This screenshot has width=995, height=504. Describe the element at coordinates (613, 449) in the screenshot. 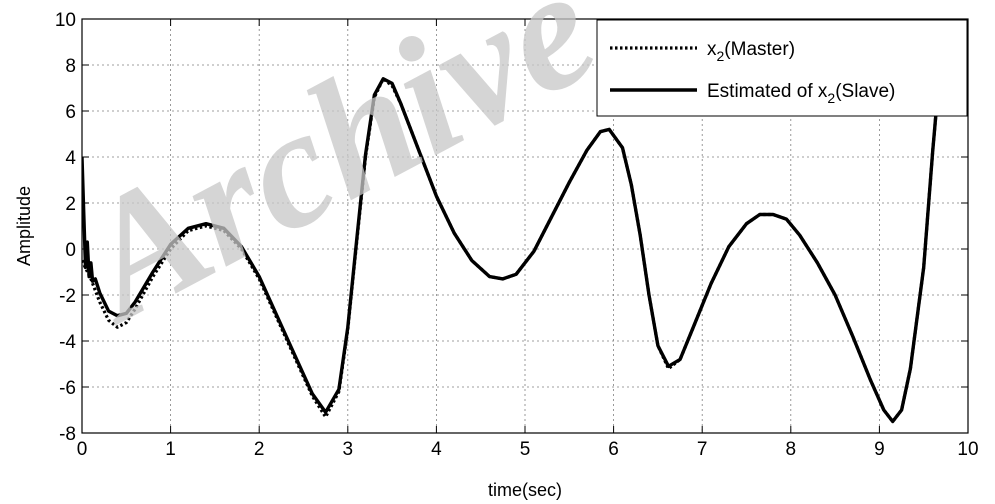

I see `x-tick-label: 6` at that location.